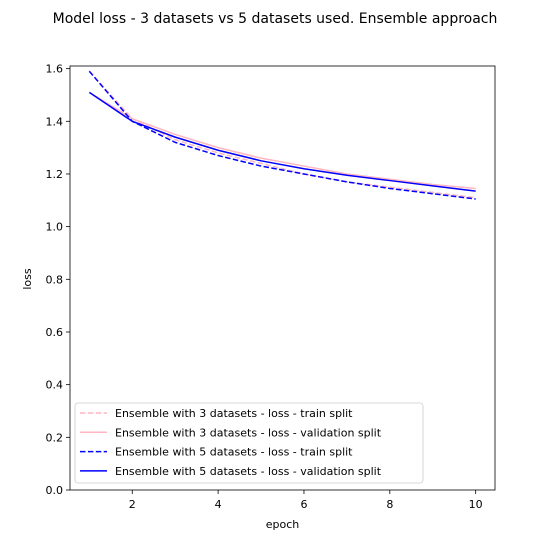 The height and width of the screenshot is (550, 550). I want to click on y-tick-label: 1.0, so click(55, 227).